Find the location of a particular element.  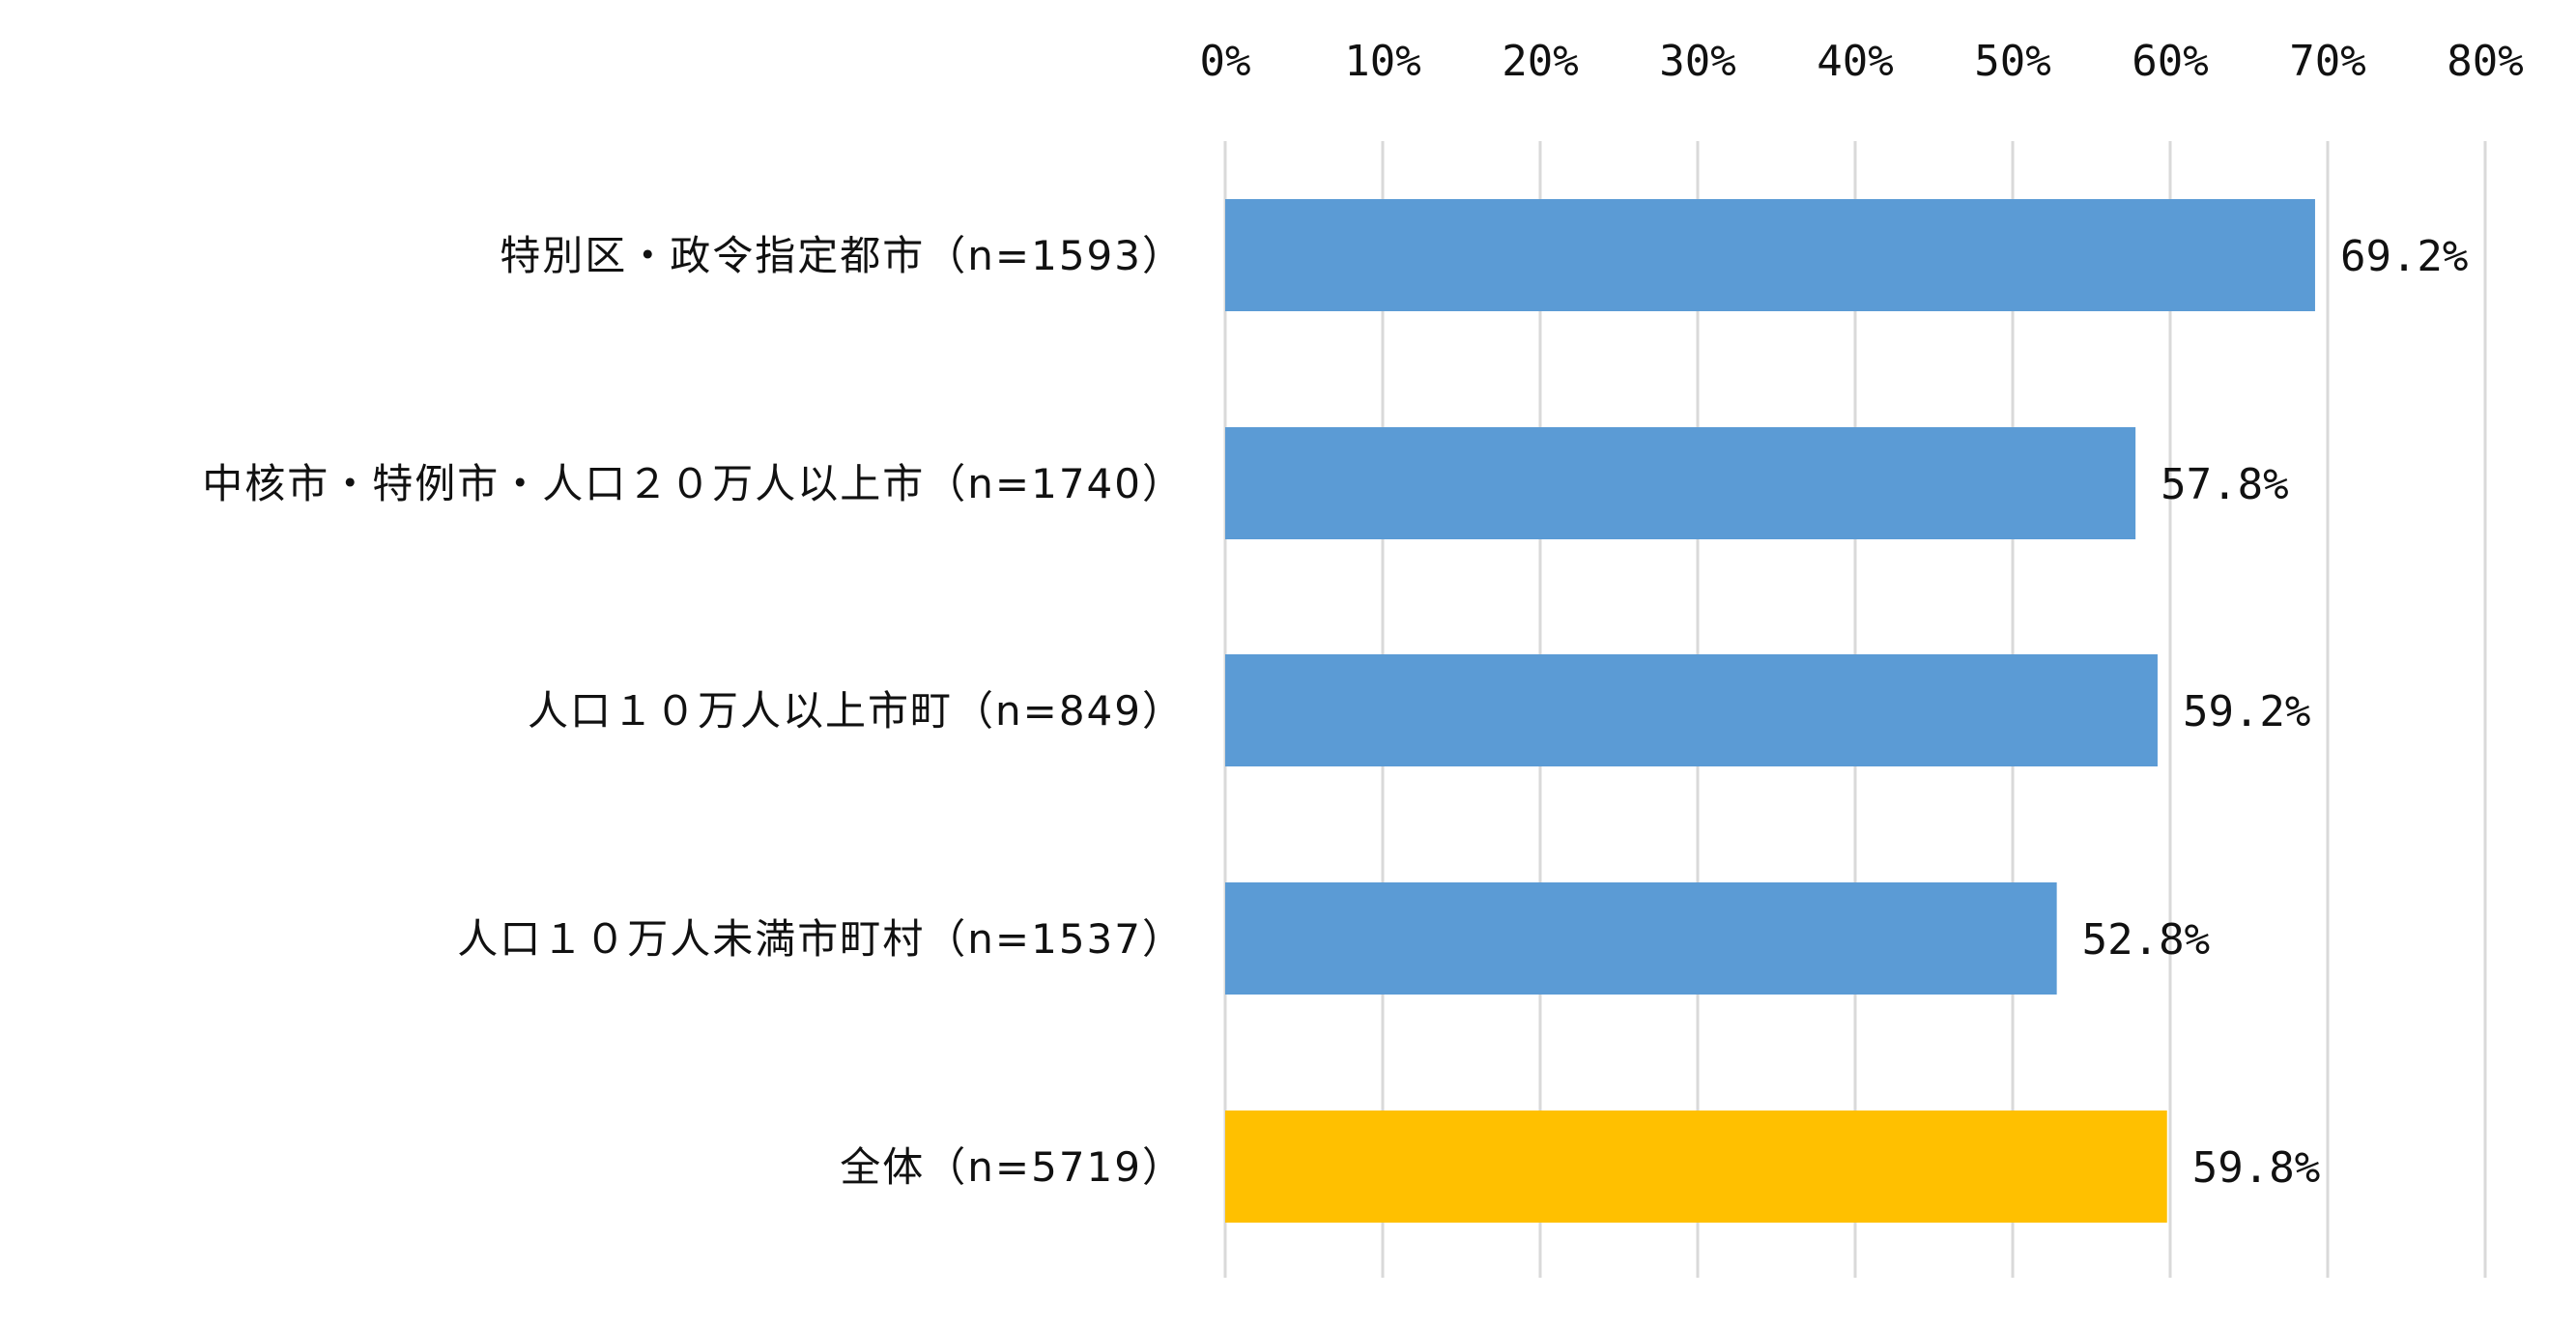

x-tick-label: 40% is located at coordinates (1855, 61).